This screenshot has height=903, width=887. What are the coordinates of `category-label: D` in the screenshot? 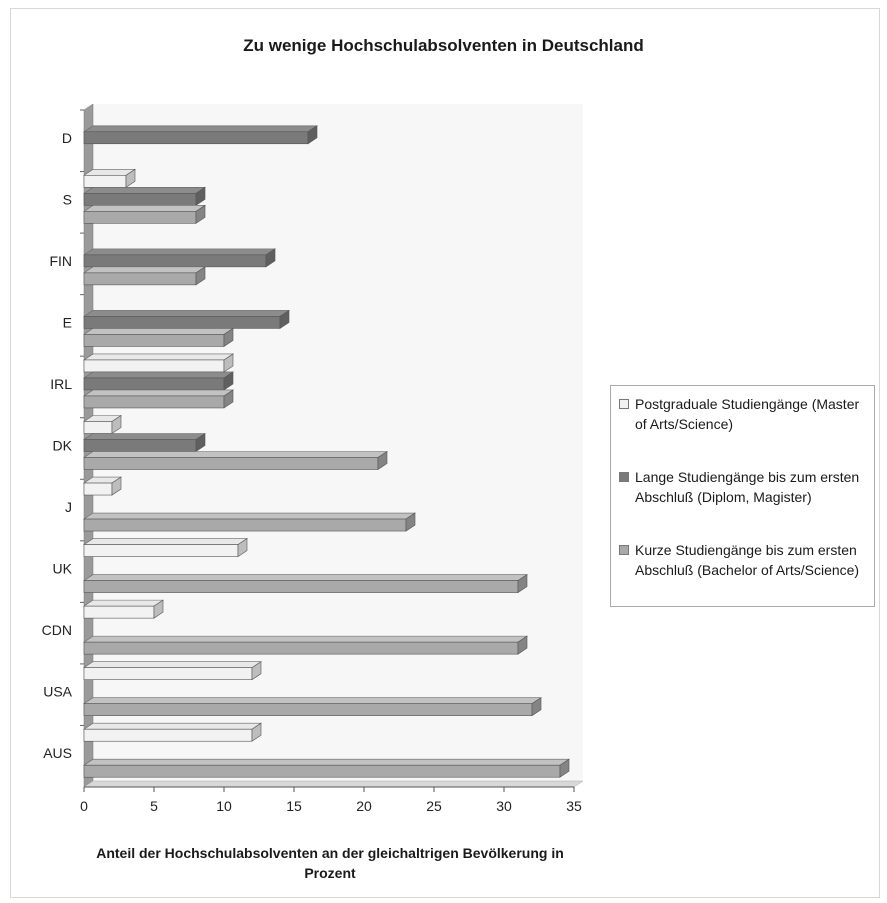 It's located at (67, 138).